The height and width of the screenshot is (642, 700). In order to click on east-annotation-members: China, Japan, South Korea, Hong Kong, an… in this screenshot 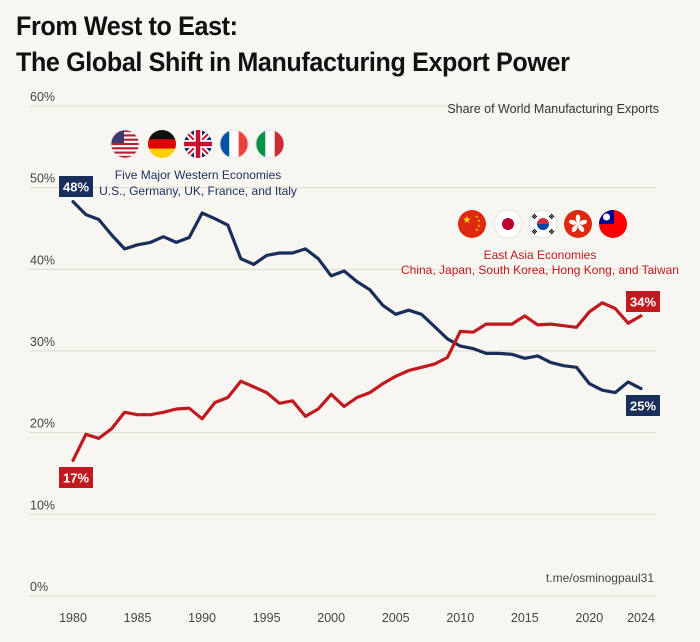, I will do `click(540, 270)`.